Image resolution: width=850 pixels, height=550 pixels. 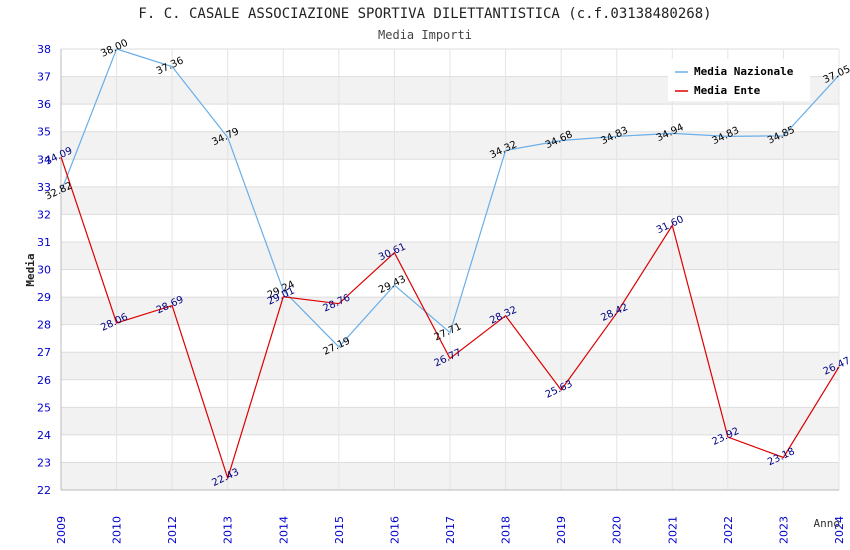 What do you see at coordinates (783, 530) in the screenshot?
I see `x-tick-label: 2023` at bounding box center [783, 530].